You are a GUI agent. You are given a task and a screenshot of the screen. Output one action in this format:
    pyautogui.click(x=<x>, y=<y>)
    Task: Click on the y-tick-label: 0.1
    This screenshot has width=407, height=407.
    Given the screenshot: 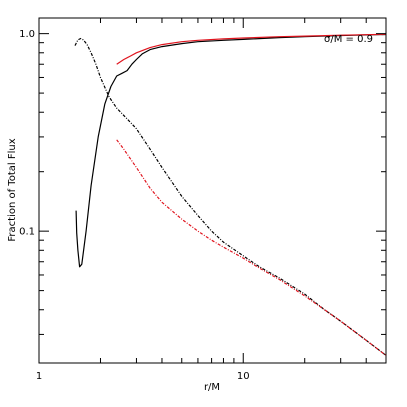 What is the action you would take?
    pyautogui.click(x=27, y=232)
    